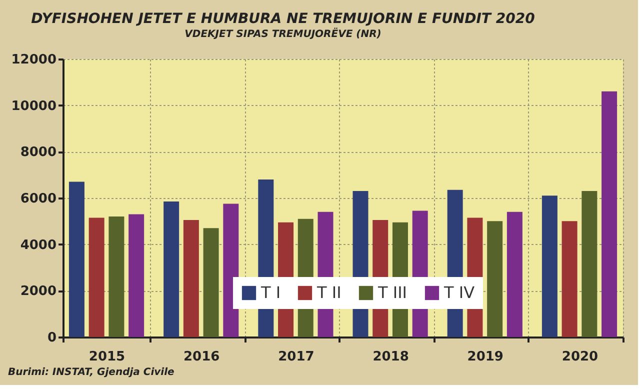 Image resolution: width=639 pixels, height=389 pixels. Describe the element at coordinates (202, 357) in the screenshot. I see `x-tick-label: 2016` at that location.